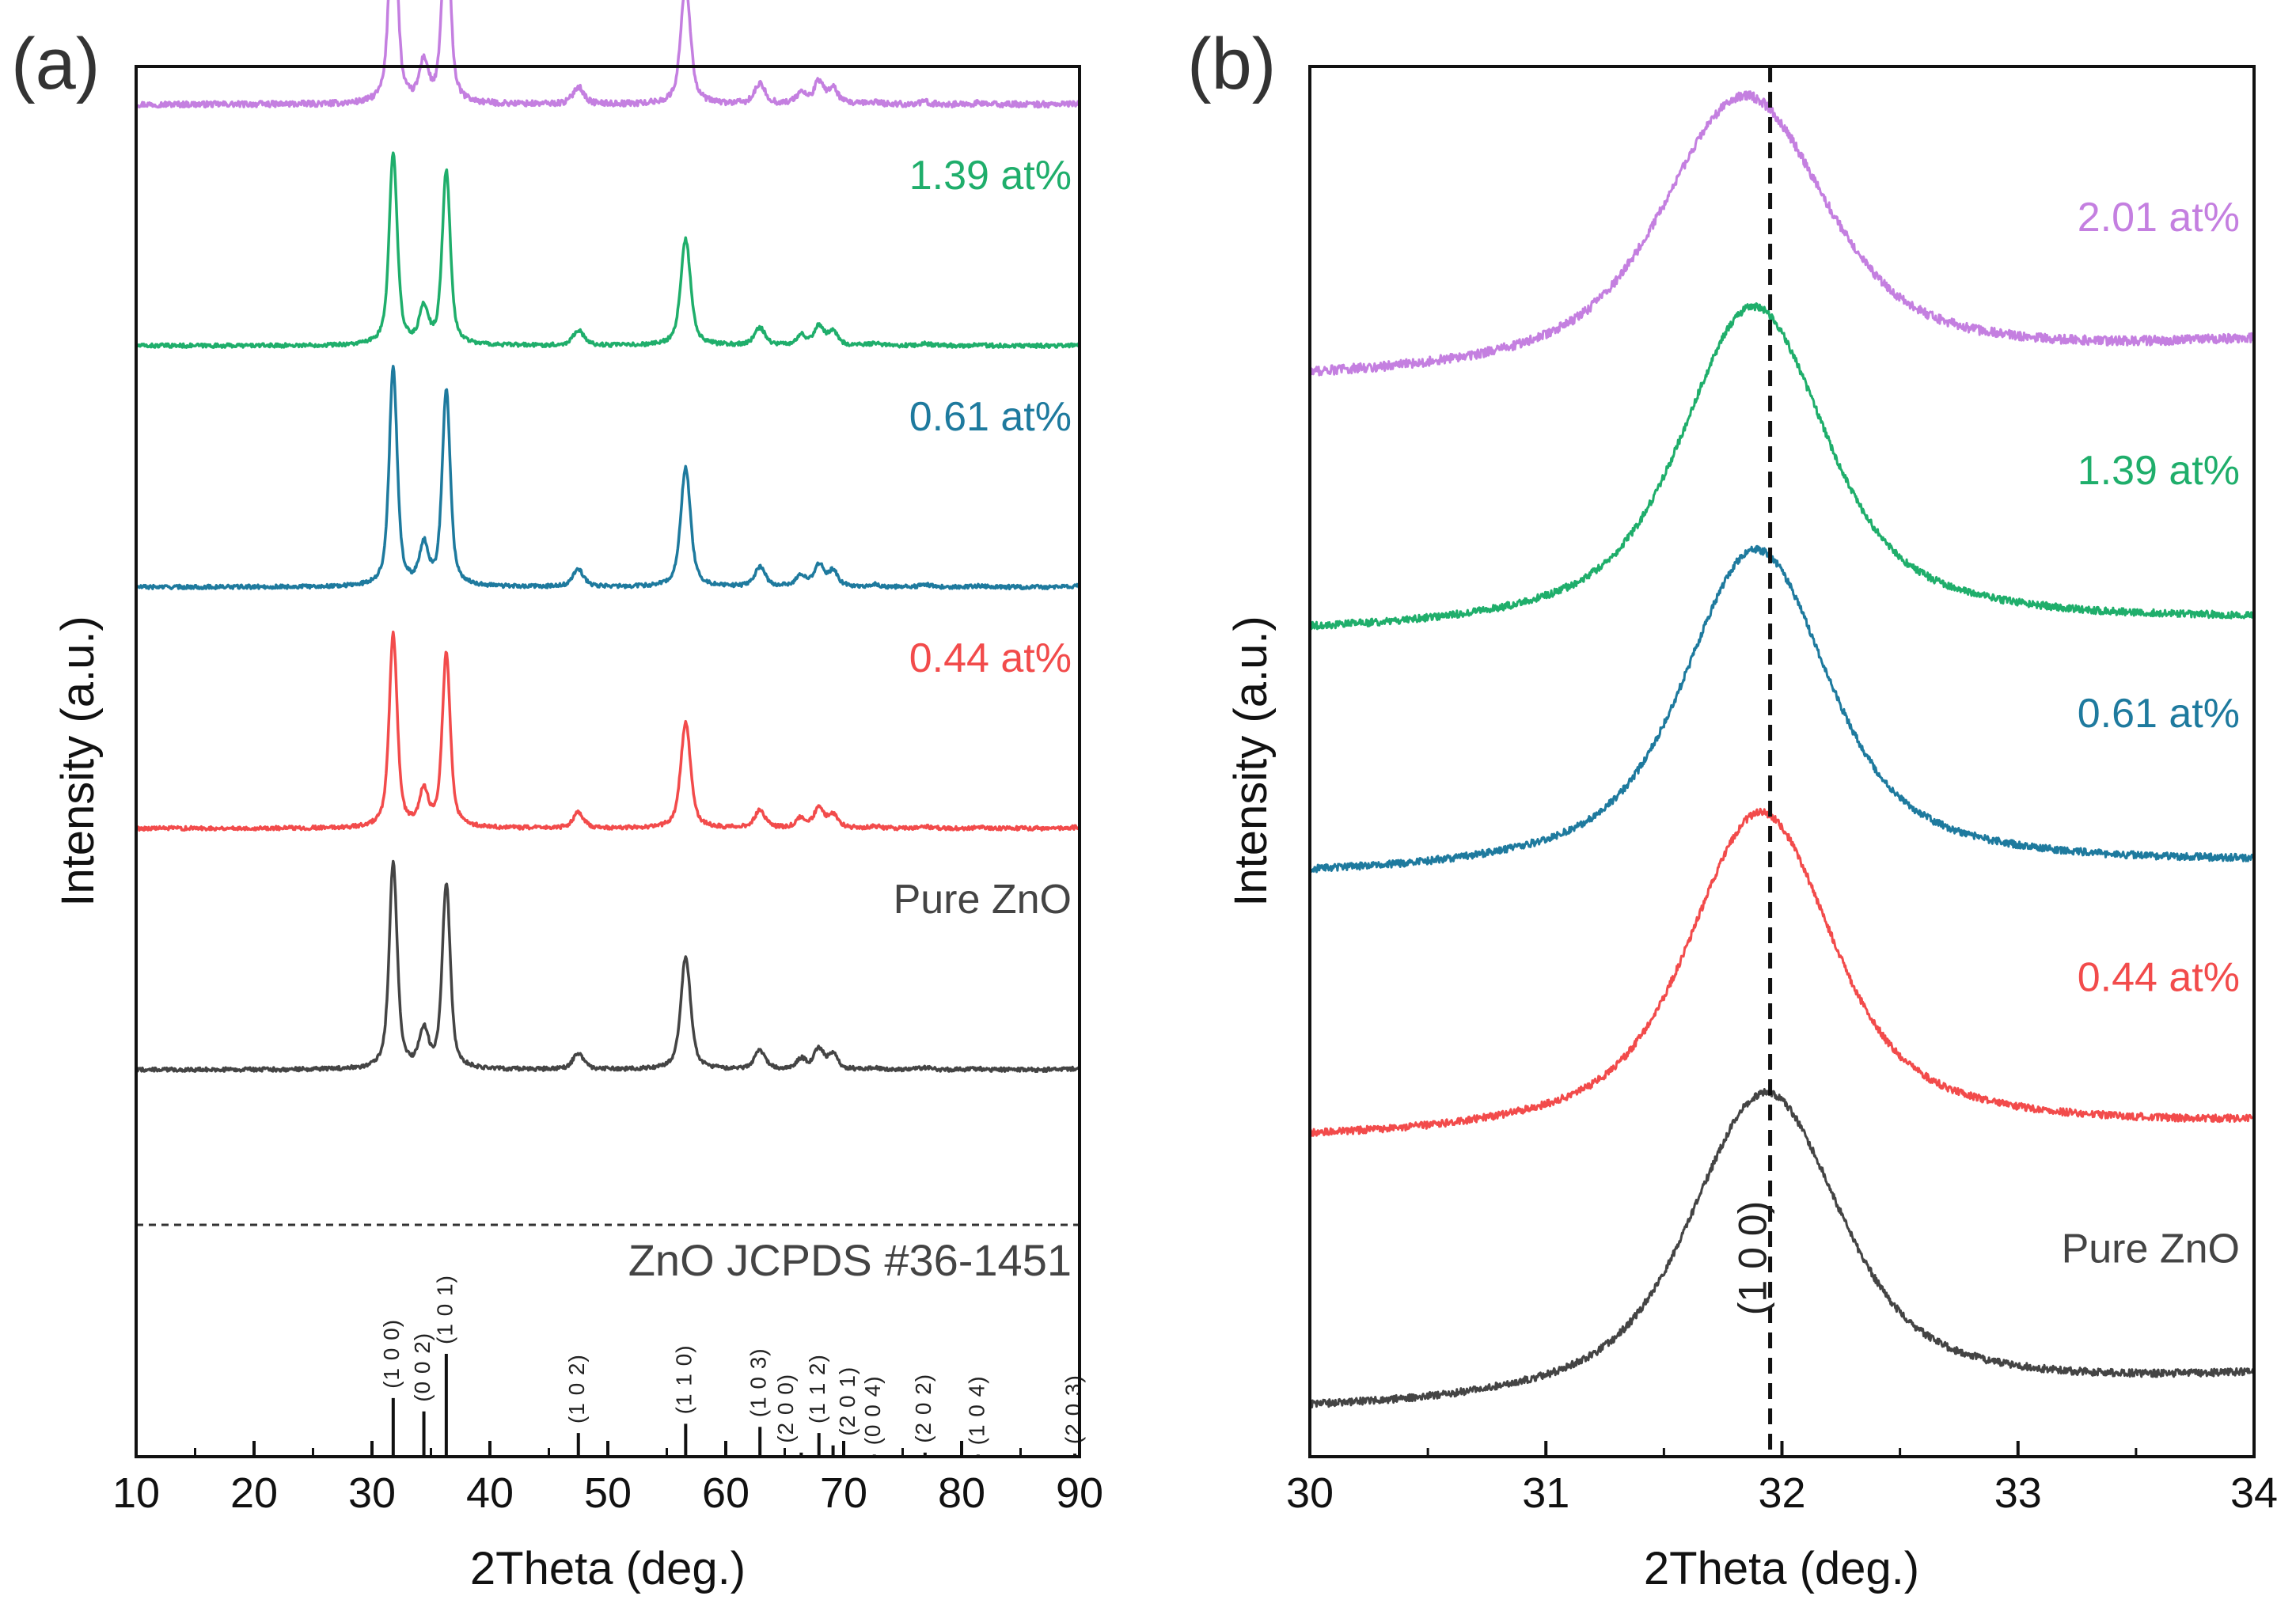  I want to click on x-tick-label-a: 60, so click(726, 1493).